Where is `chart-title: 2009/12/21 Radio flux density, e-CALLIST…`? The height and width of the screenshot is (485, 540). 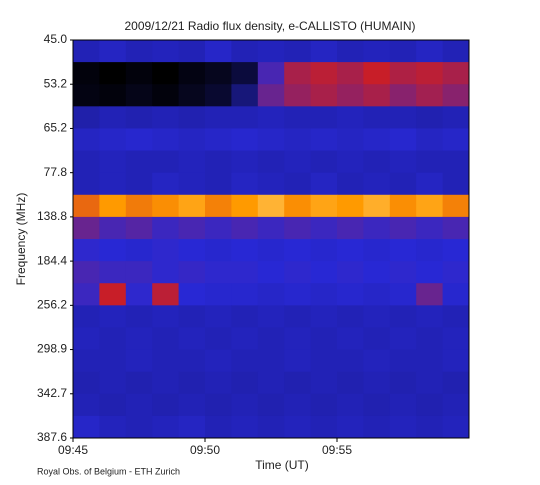
chart-title: 2009/12/21 Radio flux density, e-CALLIST… is located at coordinates (269, 26).